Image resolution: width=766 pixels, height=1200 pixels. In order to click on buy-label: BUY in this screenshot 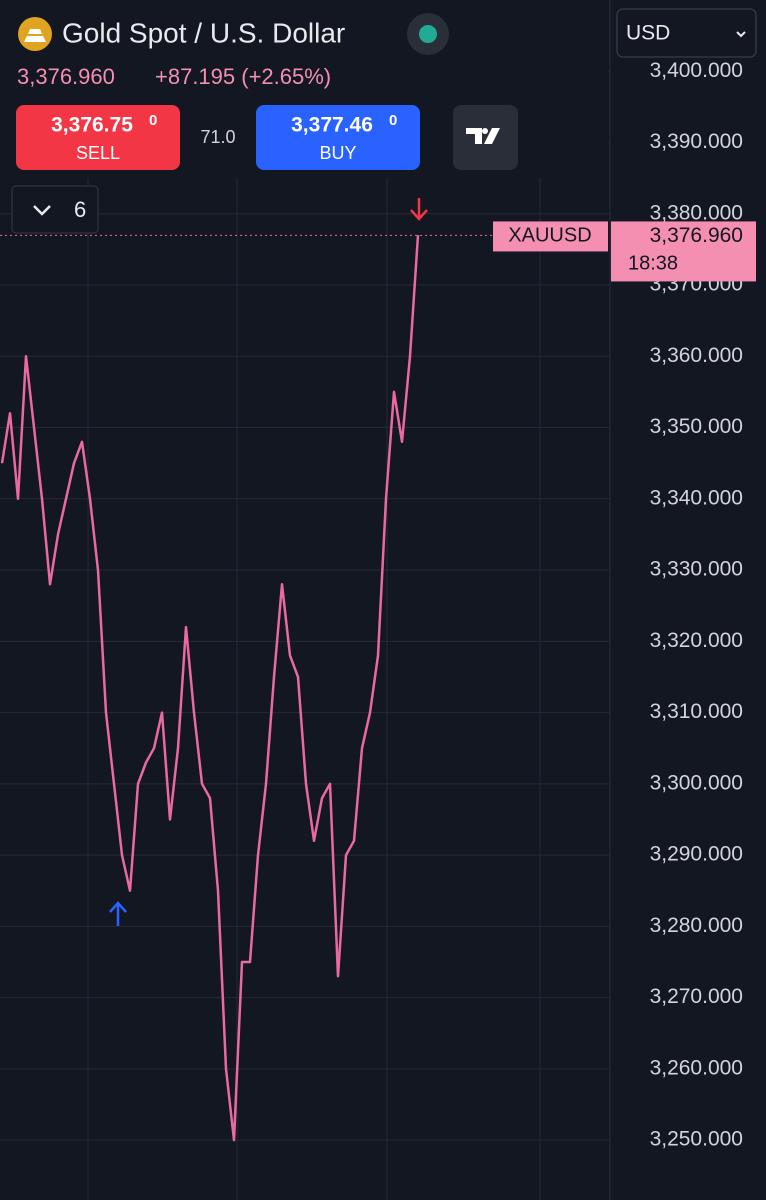, I will do `click(337, 153)`.